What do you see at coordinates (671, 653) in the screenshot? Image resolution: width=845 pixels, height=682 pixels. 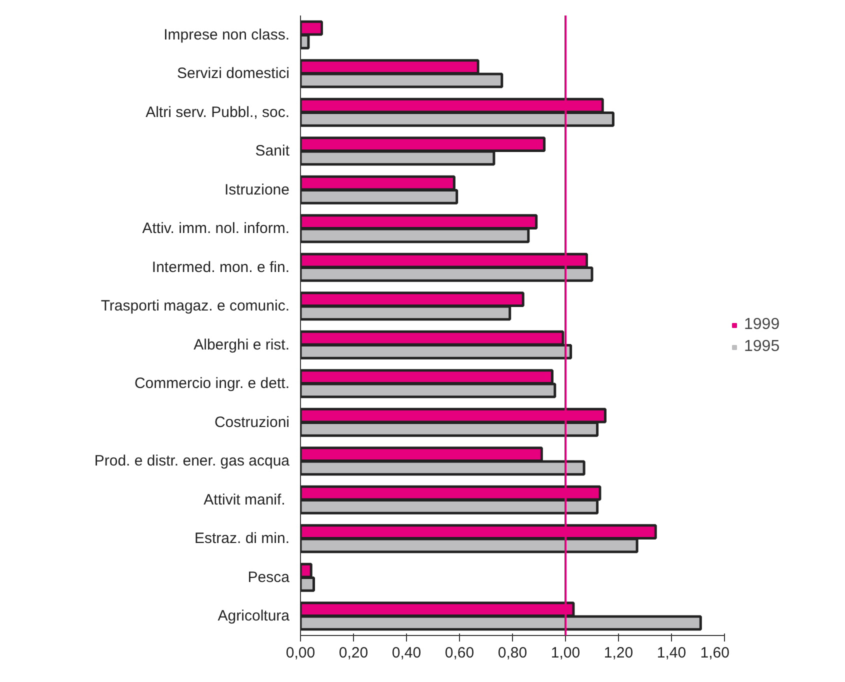 I see `x-tick-label: 1,40` at bounding box center [671, 653].